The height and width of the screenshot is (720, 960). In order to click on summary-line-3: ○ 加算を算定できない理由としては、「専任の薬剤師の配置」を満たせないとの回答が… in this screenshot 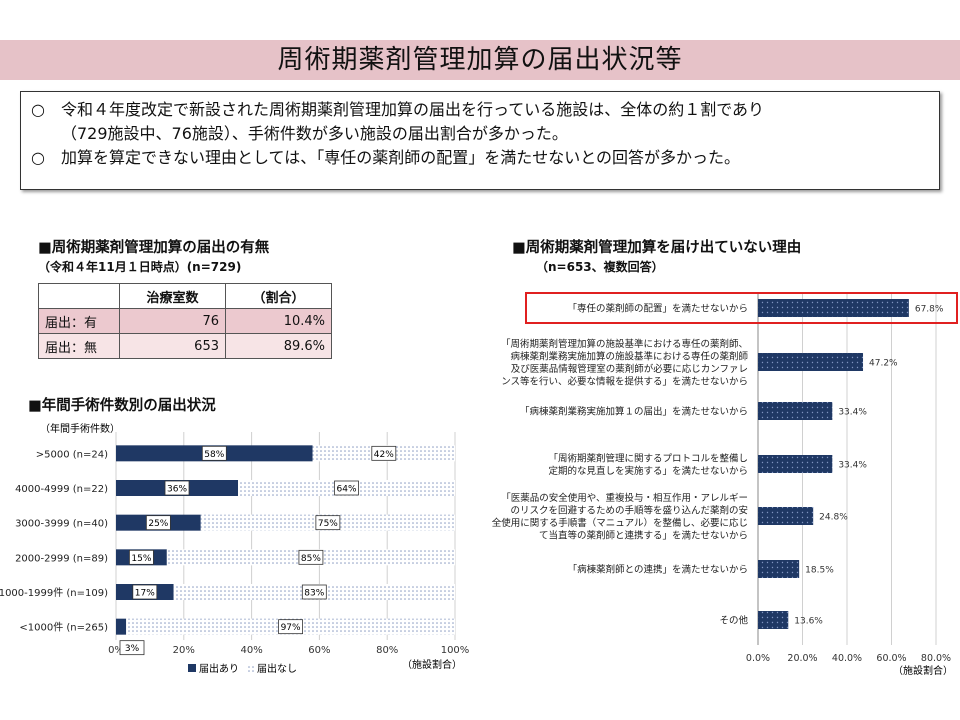, I will do `click(480, 158)`.